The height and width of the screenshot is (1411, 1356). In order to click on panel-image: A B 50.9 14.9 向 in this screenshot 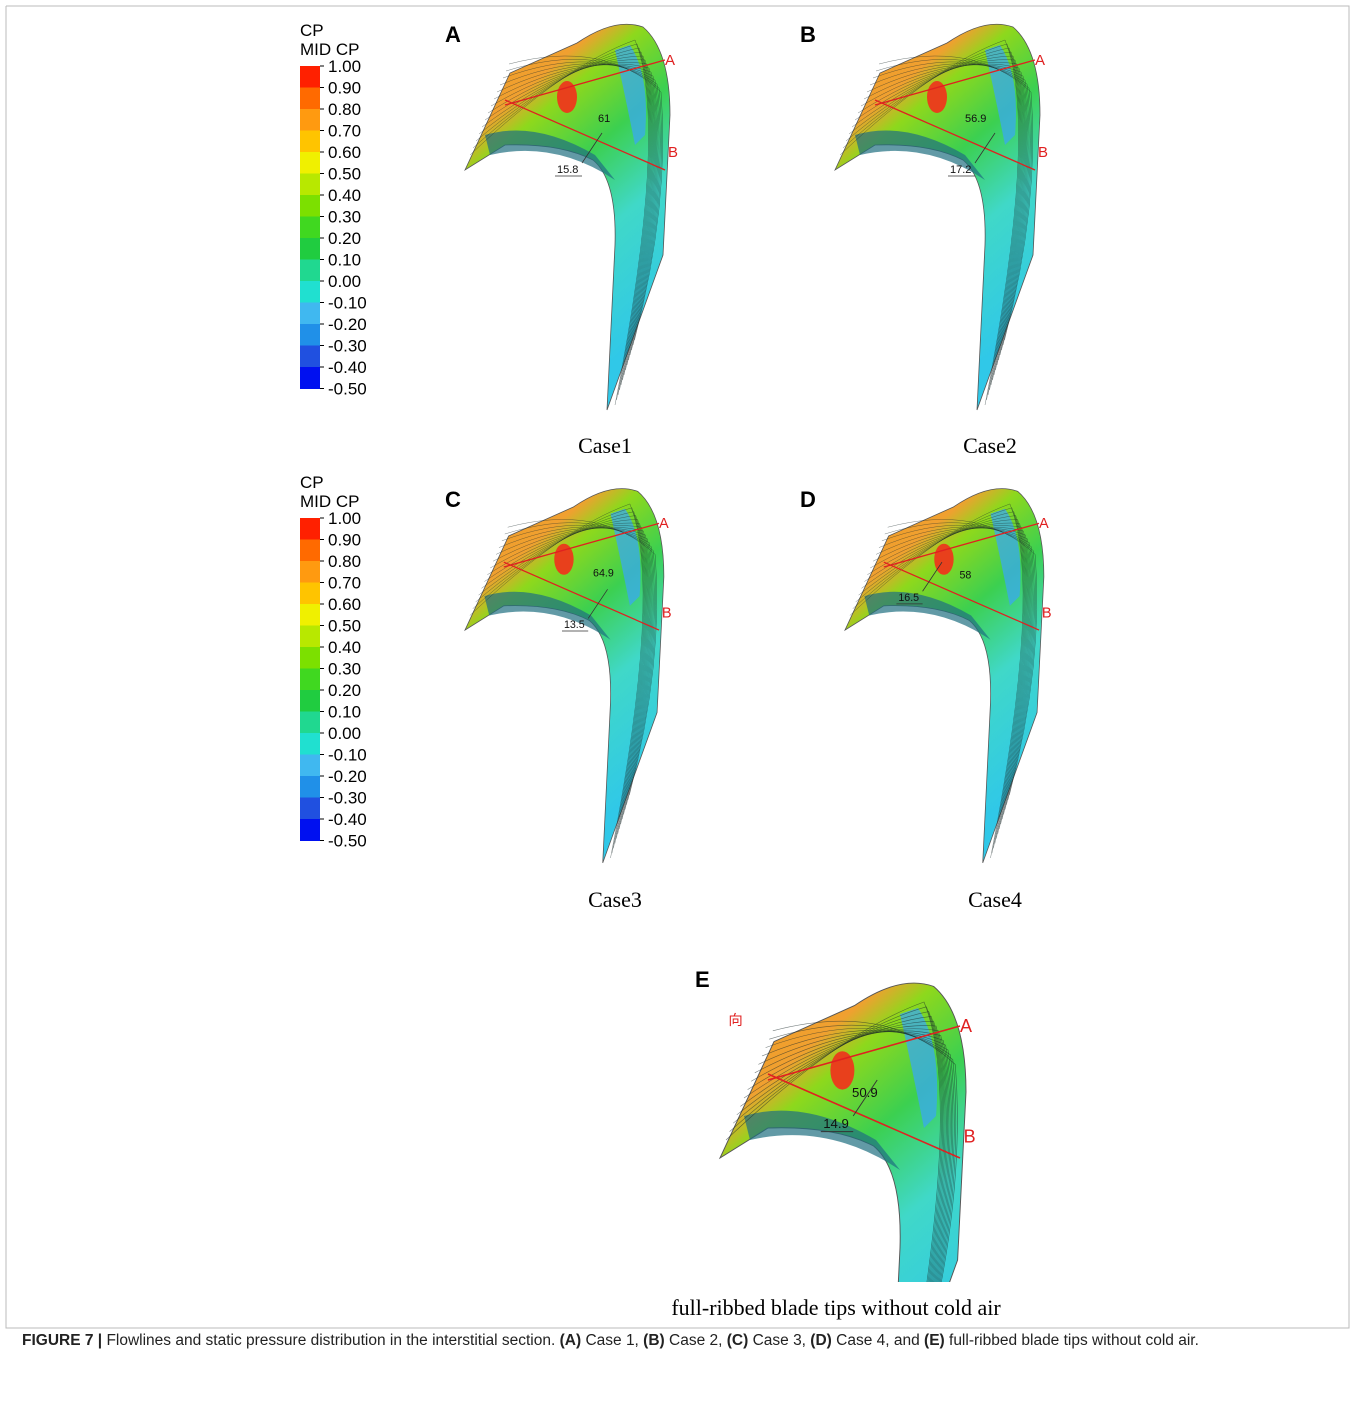, I will do `click(847, 1132)`.